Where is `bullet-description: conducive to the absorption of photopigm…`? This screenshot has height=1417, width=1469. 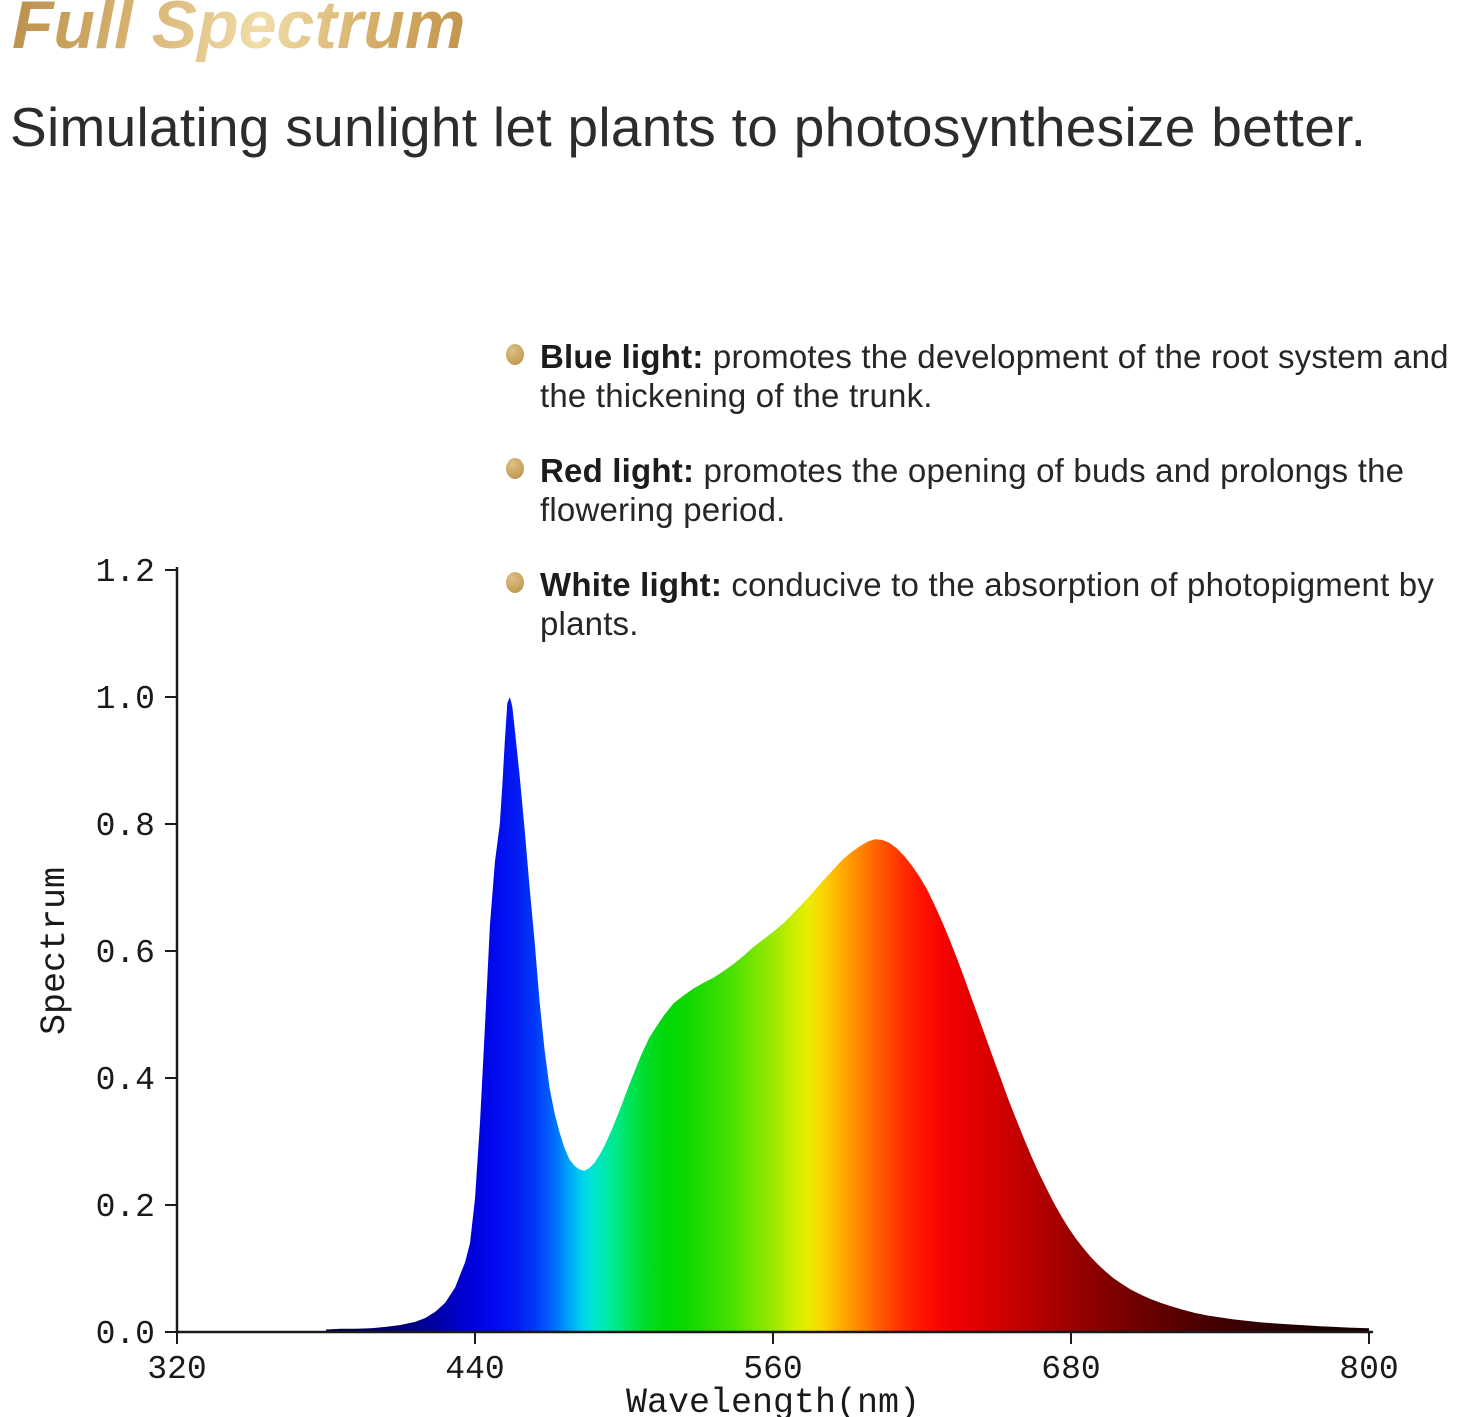
bullet-description: conducive to the absorption of photopigm… is located at coordinates (987, 604).